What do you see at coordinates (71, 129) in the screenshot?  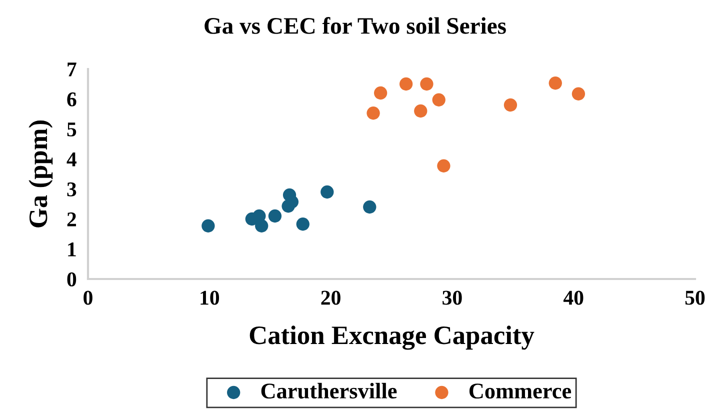 I see `y-tick-label: 5` at bounding box center [71, 129].